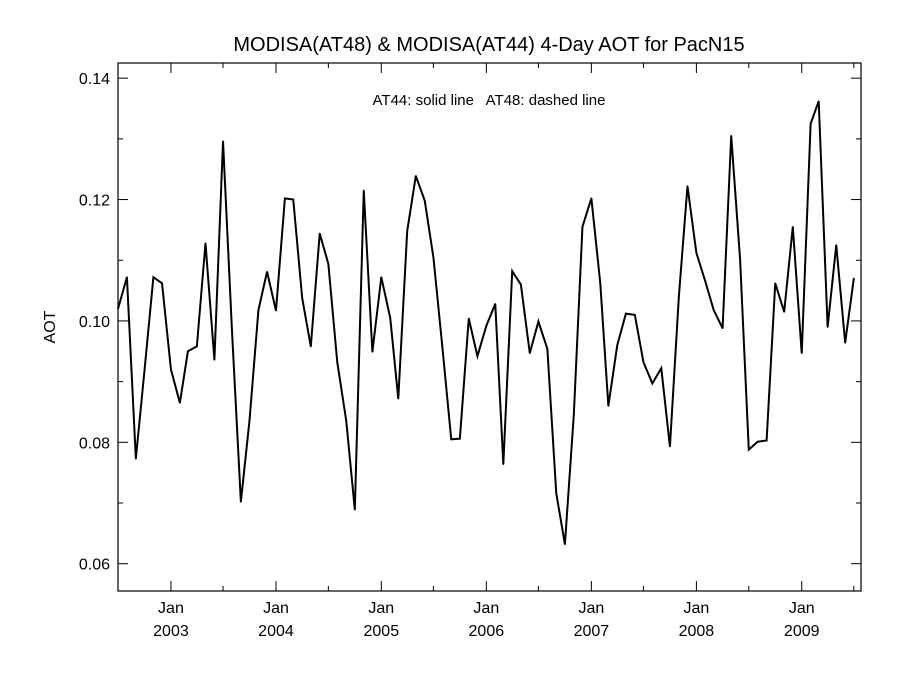 This screenshot has width=900, height=675. Describe the element at coordinates (171, 631) in the screenshot. I see `x-tick-label-year: 2003` at that location.